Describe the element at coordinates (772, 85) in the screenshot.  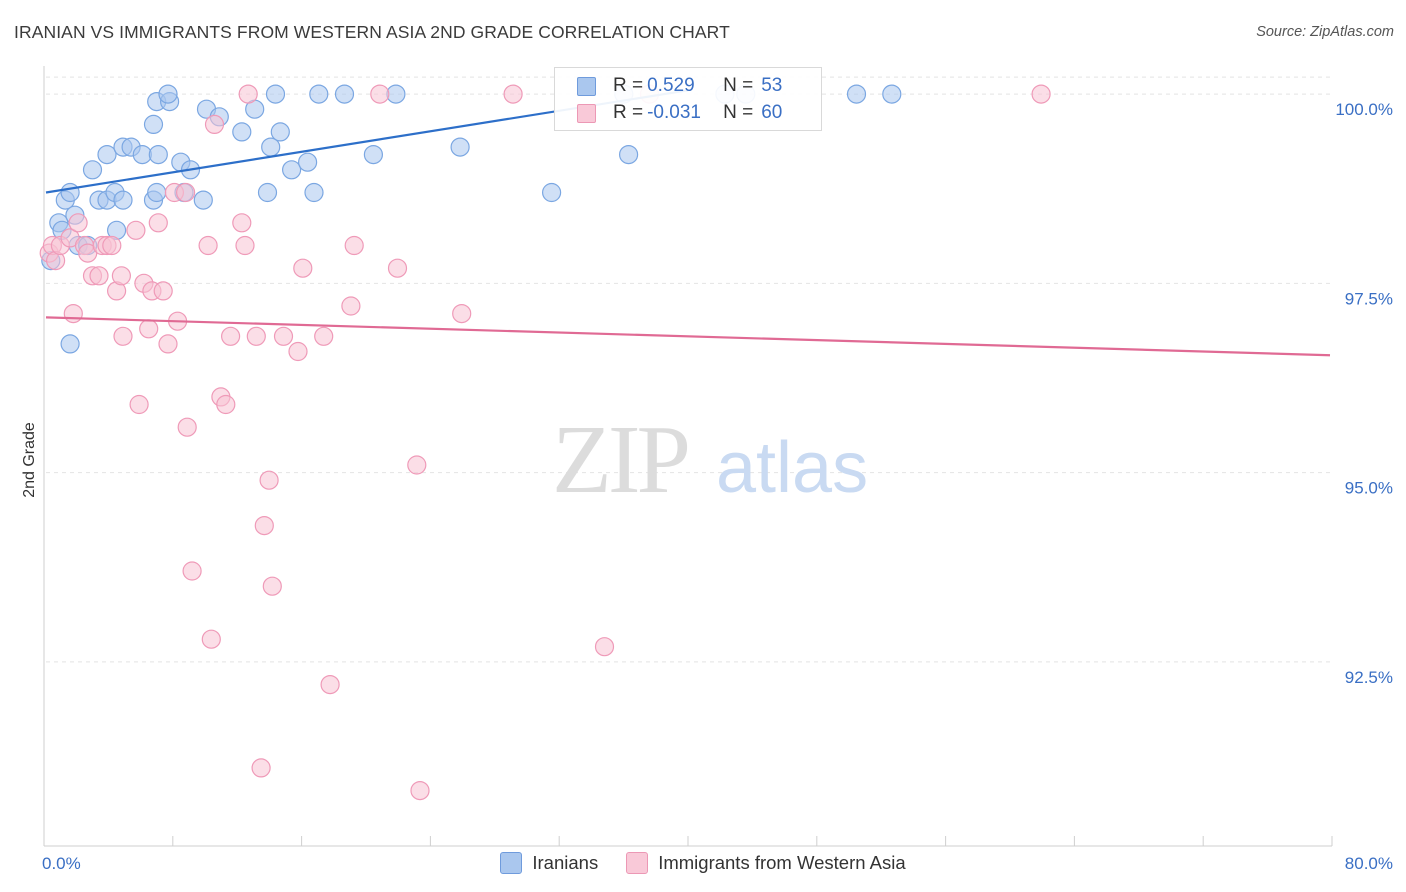
I see `legend-n-value: 53` at that location.